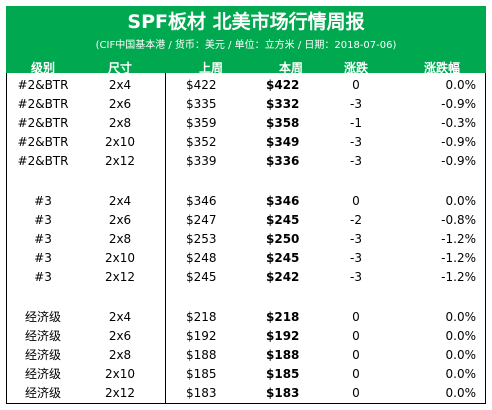 The image size is (492, 410). Describe the element at coordinates (246, 277) in the screenshot. I see `table-row: #3 2x12 $245 $242 -3 -1.2%` at that location.